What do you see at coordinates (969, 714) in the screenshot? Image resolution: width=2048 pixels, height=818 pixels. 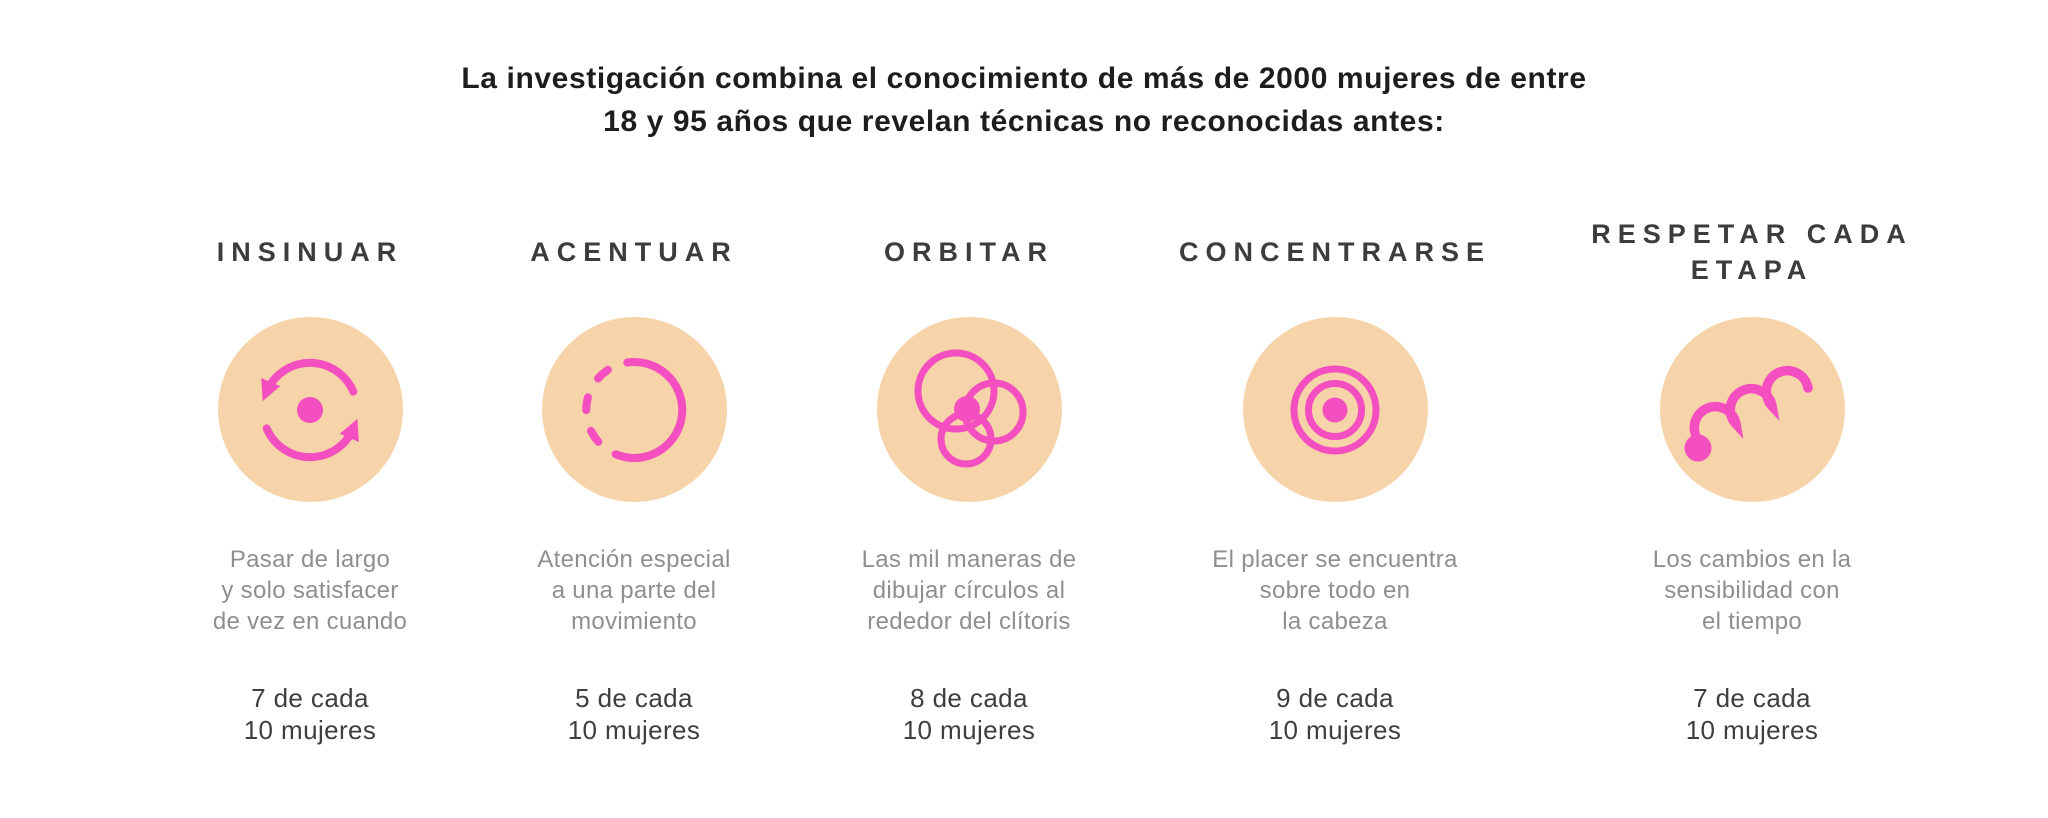 I see `technique-stat: 8 de cada 10 mujeres` at bounding box center [969, 714].